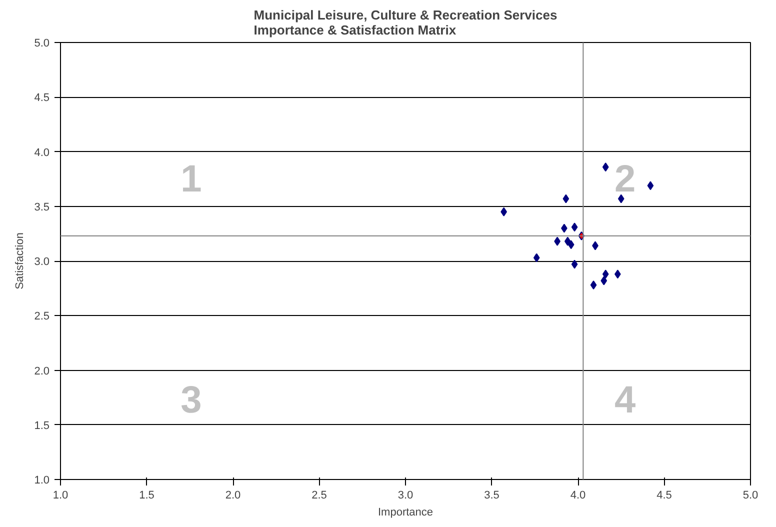 The height and width of the screenshot is (527, 776). Describe the element at coordinates (191, 401) in the screenshot. I see `annotation: 3` at that location.